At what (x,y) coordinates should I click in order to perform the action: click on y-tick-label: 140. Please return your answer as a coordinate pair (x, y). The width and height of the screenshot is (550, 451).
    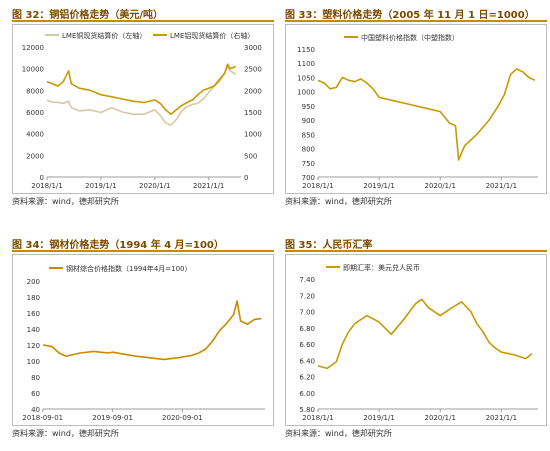
    Looking at the image, I should click on (33, 330).